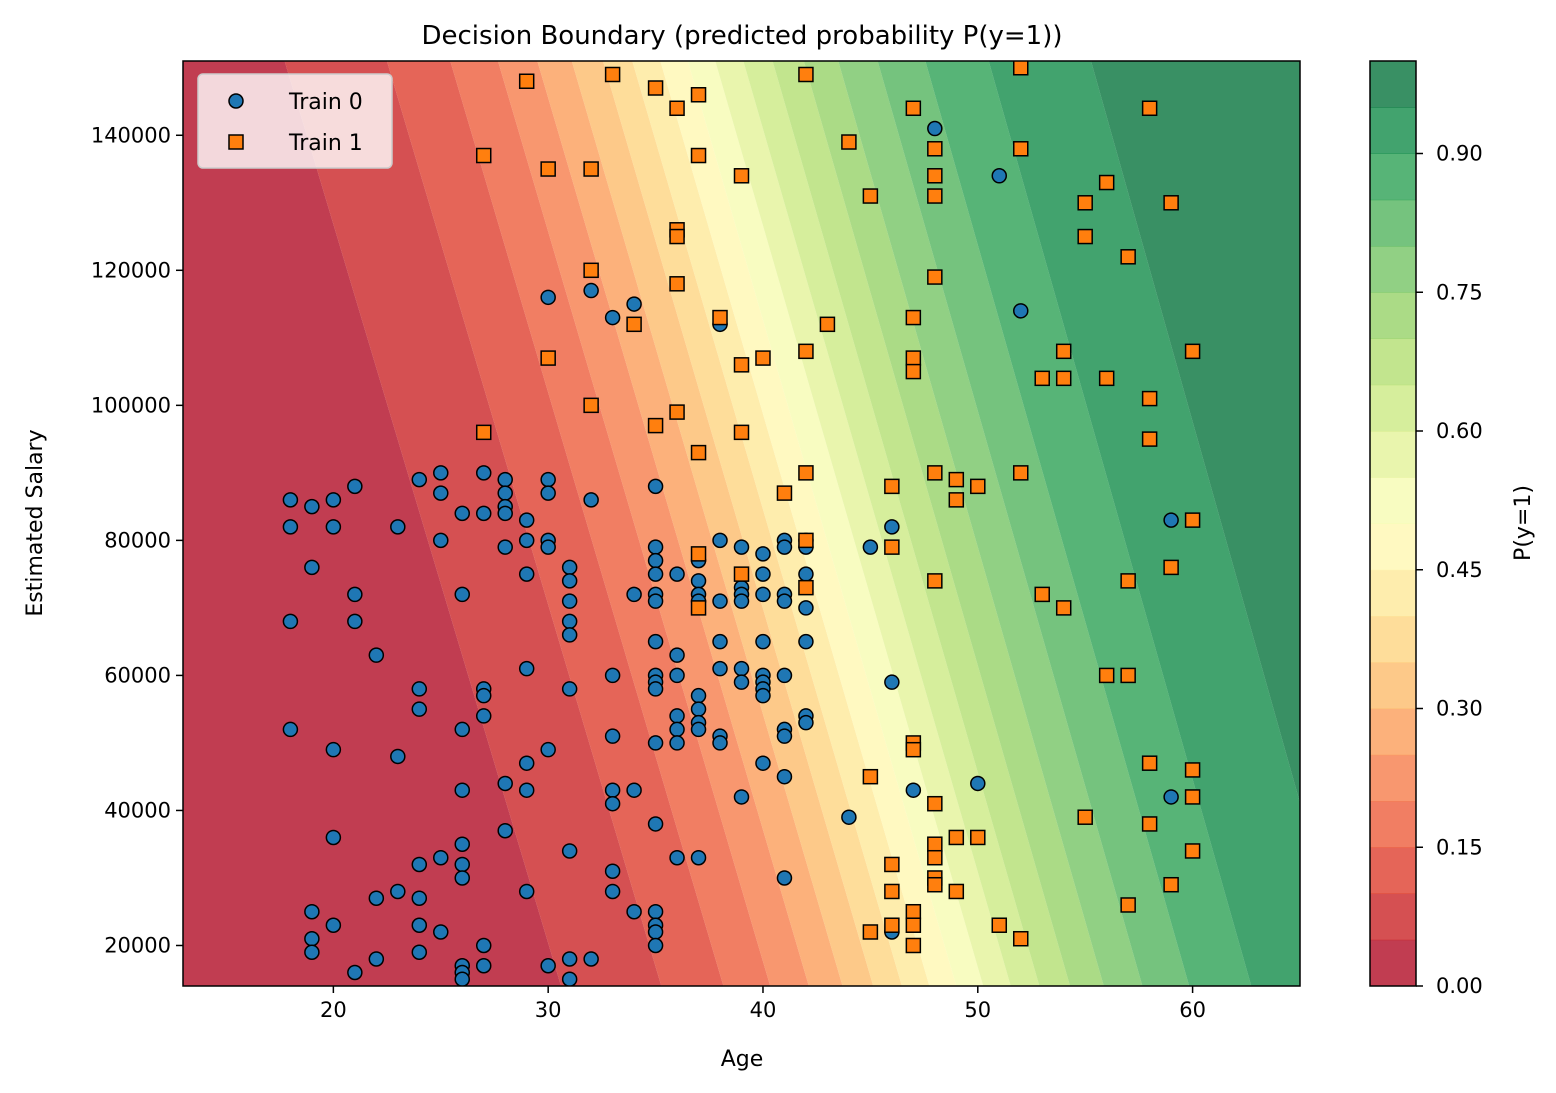 This screenshot has width=1556, height=1093. What do you see at coordinates (333, 1010) in the screenshot?
I see `x-tick-label: 20` at bounding box center [333, 1010].